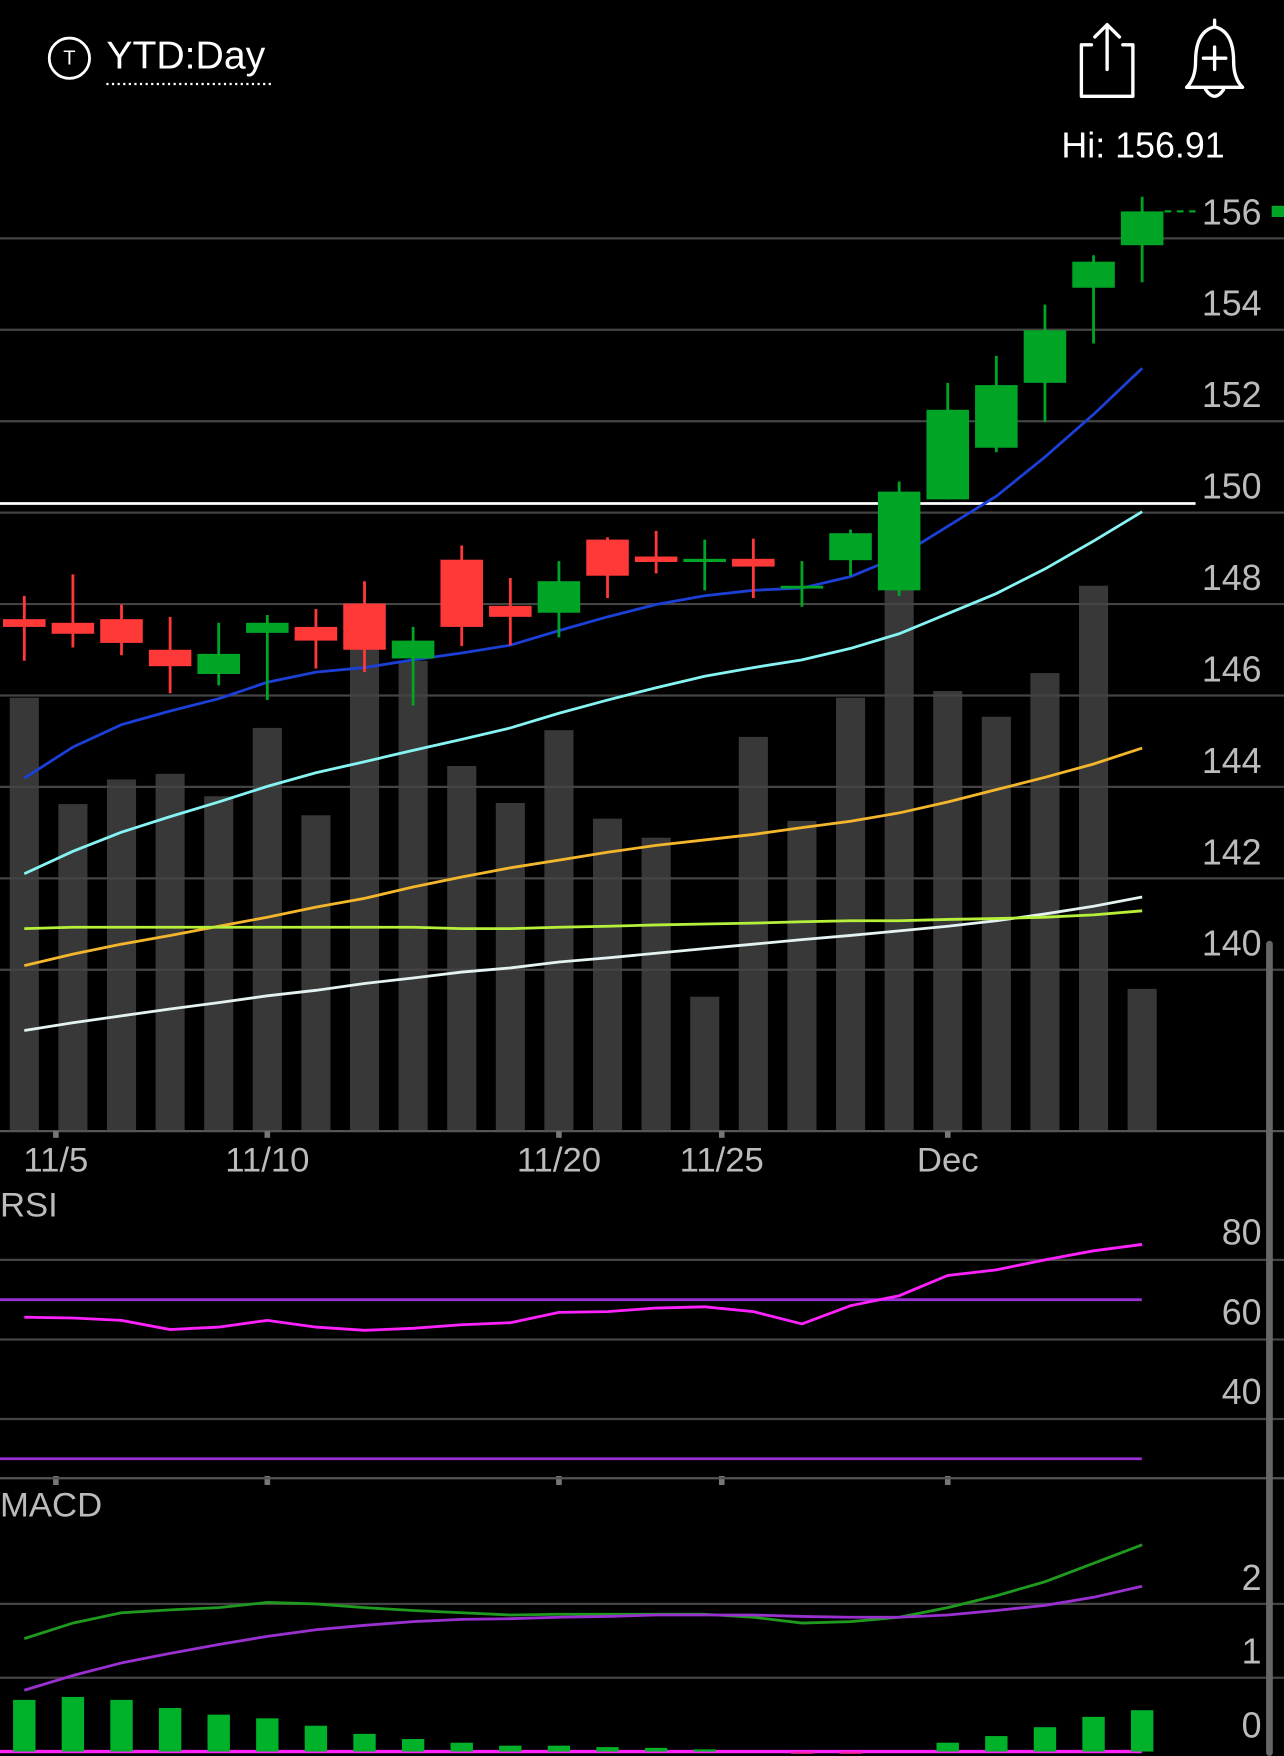 The image size is (1284, 1756). I want to click on y-tick-label: 140, so click(1232, 944).